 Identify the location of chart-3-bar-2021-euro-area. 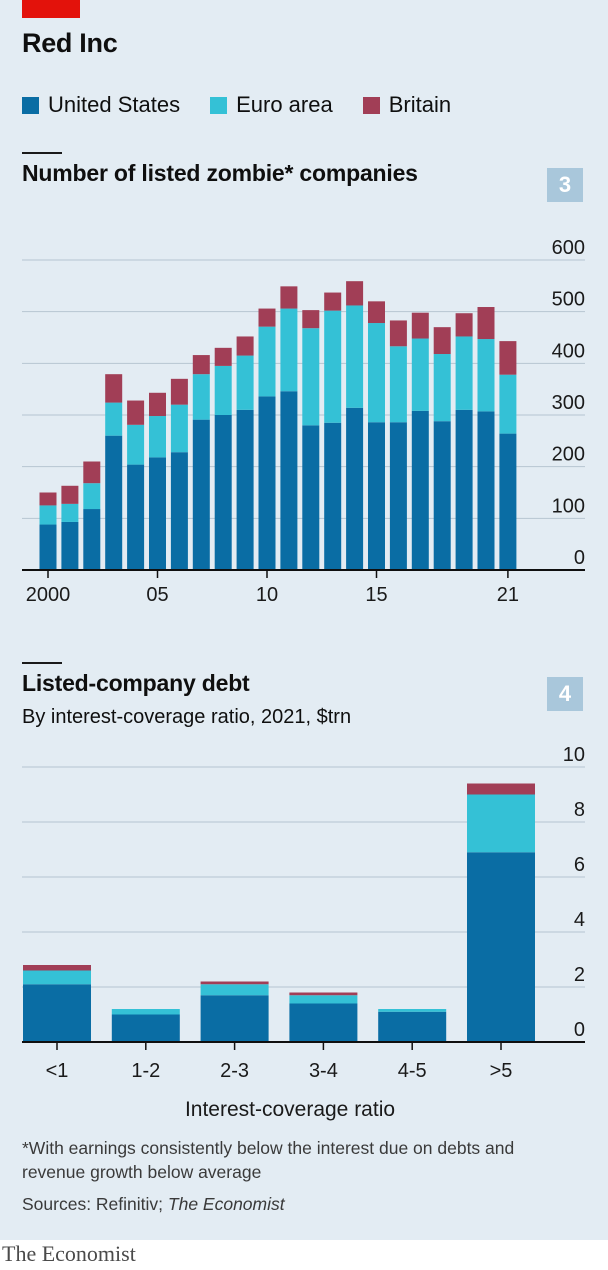
(508, 404).